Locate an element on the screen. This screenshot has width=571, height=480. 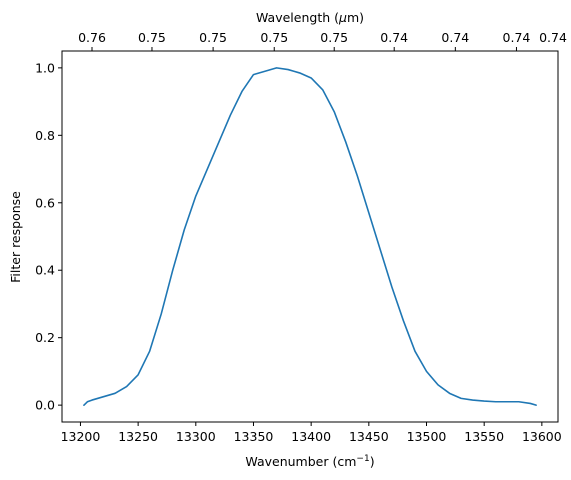
top-axis-title: Wavelength (μm) is located at coordinates (310, 17).